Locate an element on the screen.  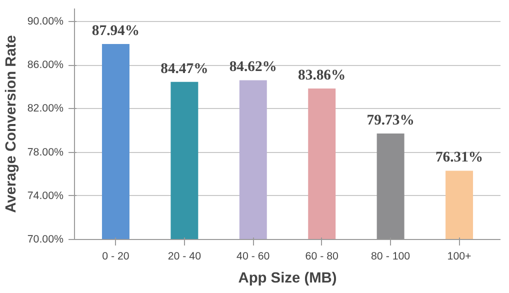
y-tick-label: 86.00% is located at coordinates (45, 65).